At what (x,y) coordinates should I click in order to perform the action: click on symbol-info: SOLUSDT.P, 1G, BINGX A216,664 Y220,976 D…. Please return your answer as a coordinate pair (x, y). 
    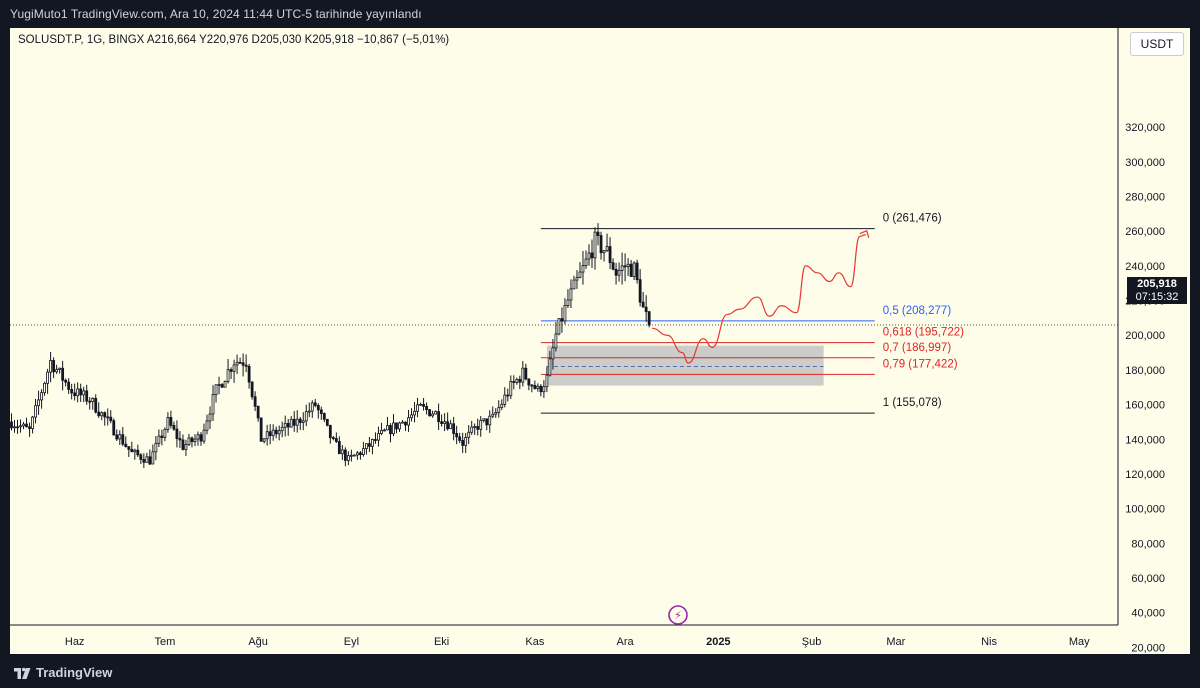
    Looking at the image, I should click on (234, 40).